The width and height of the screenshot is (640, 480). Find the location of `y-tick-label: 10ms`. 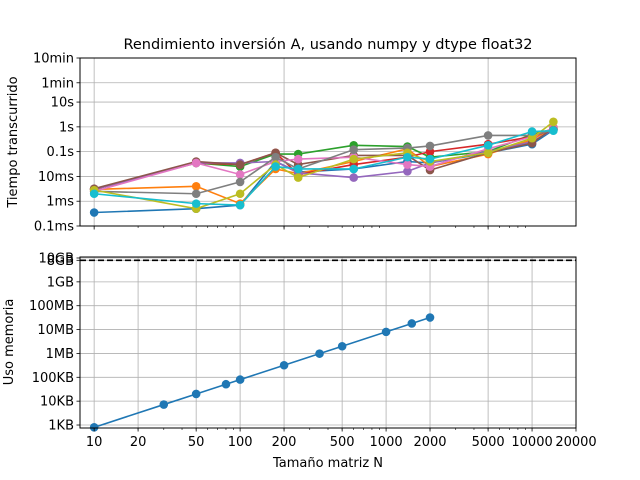

y-tick-label: 10ms is located at coordinates (56, 177).